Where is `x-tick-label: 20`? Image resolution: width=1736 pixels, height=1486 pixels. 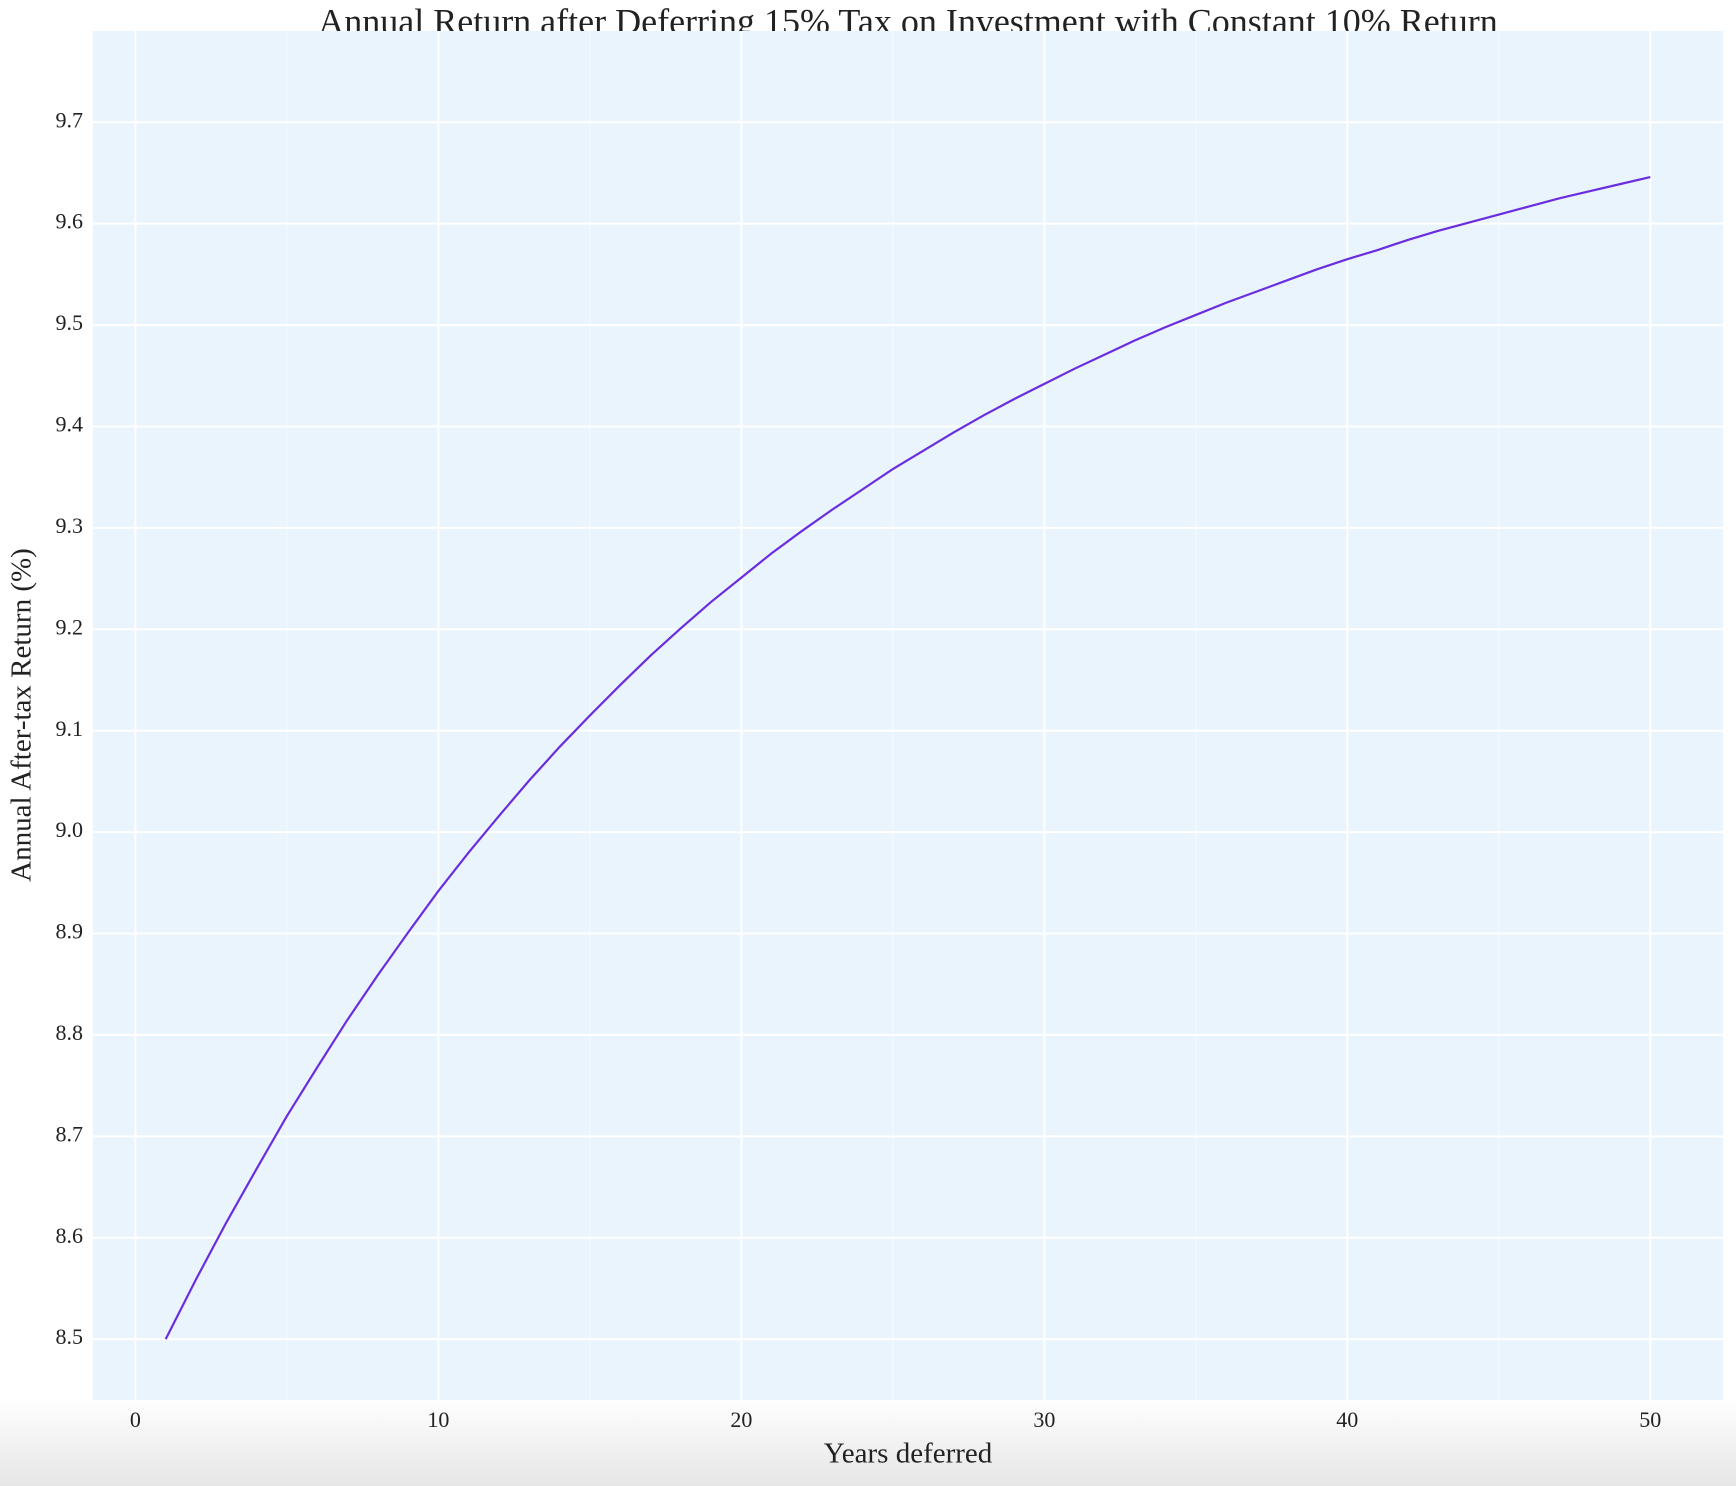 x-tick-label: 20 is located at coordinates (741, 1419).